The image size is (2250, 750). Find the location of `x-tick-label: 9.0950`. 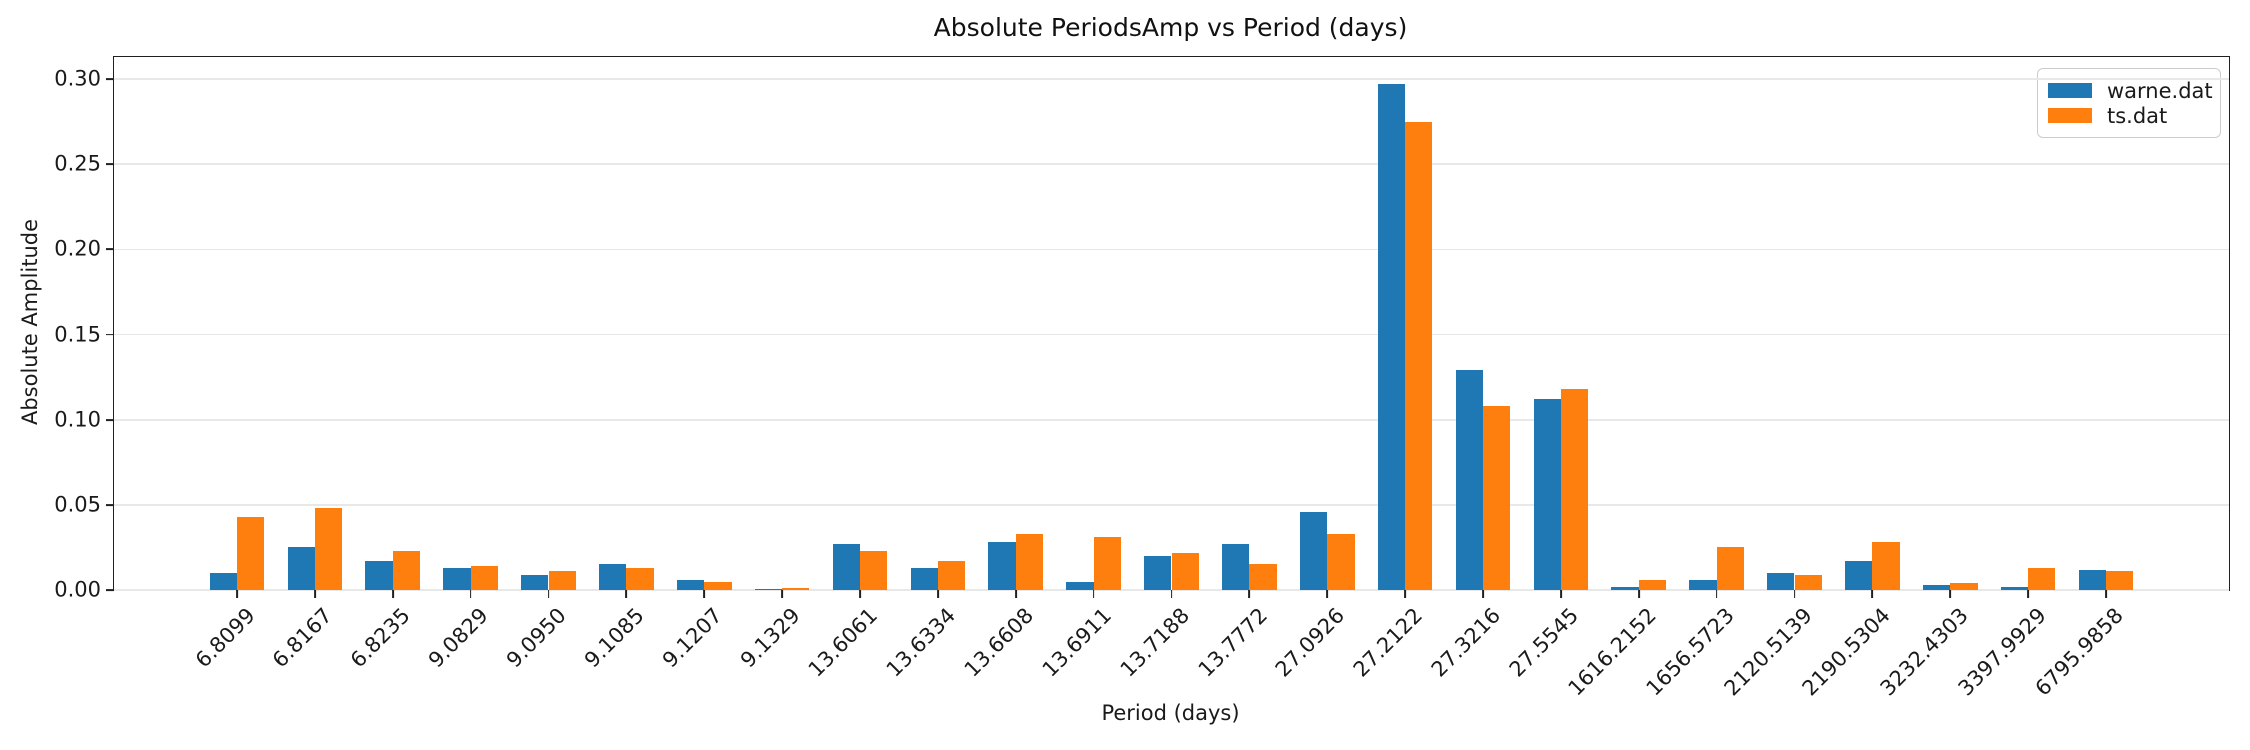

x-tick-label: 9.0950 is located at coordinates (536, 638).